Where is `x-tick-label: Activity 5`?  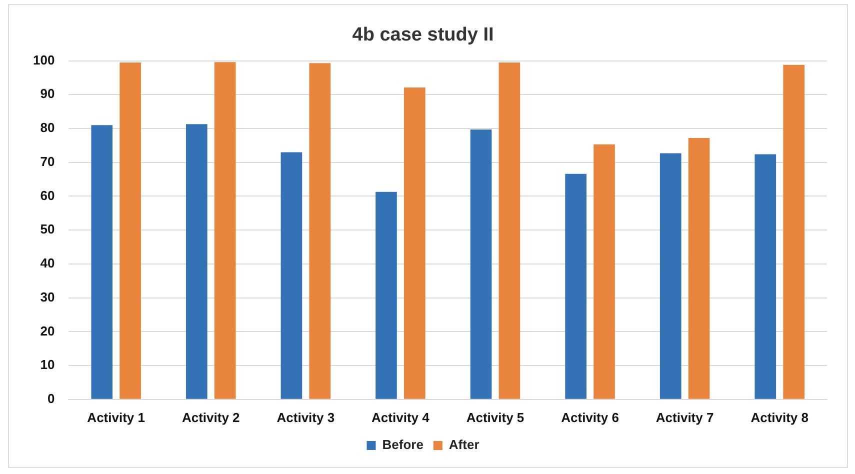
x-tick-label: Activity 5 is located at coordinates (495, 417).